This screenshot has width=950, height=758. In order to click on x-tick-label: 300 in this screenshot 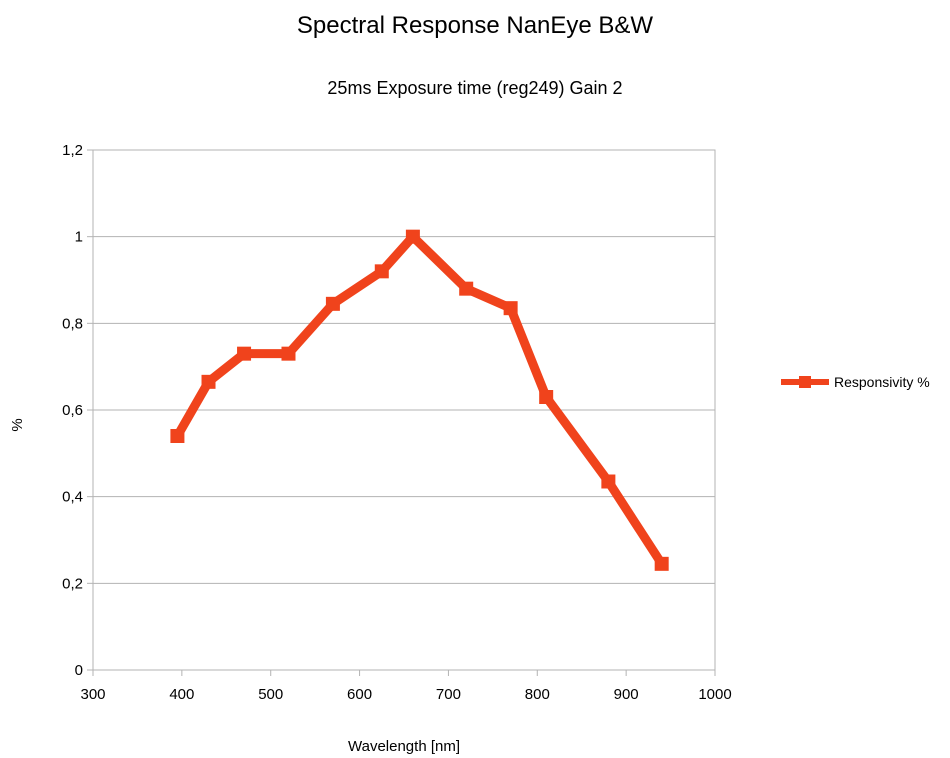, I will do `click(92, 694)`.